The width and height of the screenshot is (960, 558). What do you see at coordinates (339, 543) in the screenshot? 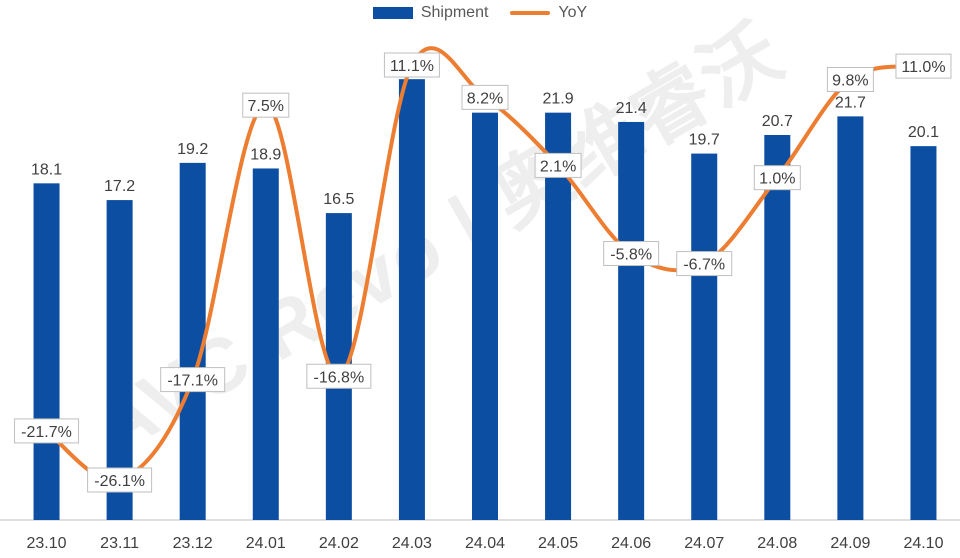
I see `x-tick-label: 24.02` at bounding box center [339, 543].